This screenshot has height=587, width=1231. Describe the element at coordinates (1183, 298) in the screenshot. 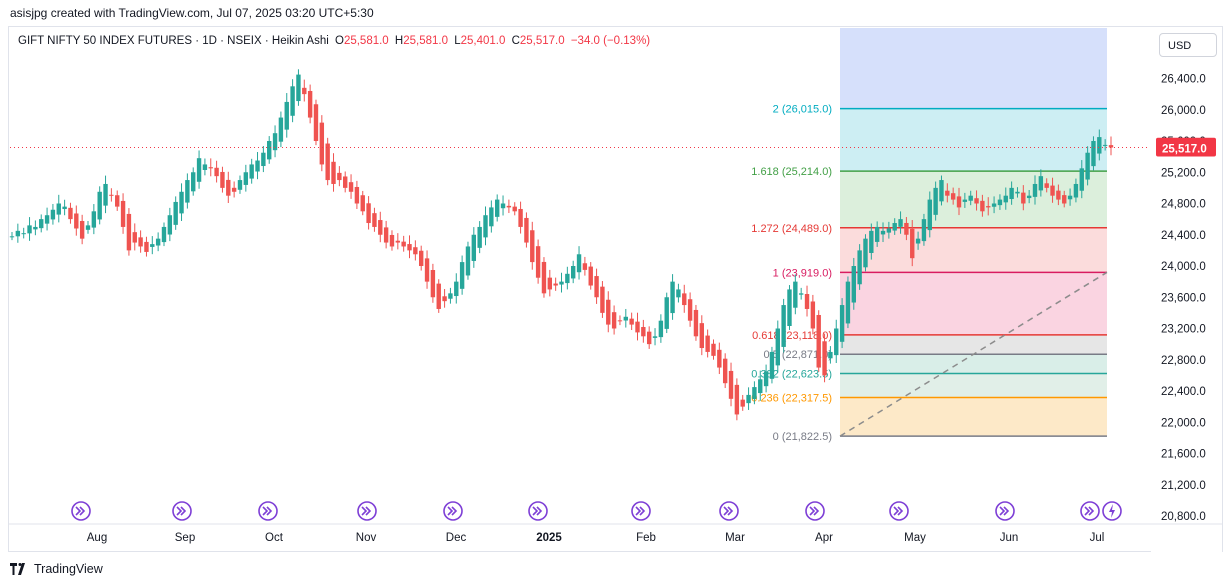

I see `y-tick-label: 23,600.0` at that location.